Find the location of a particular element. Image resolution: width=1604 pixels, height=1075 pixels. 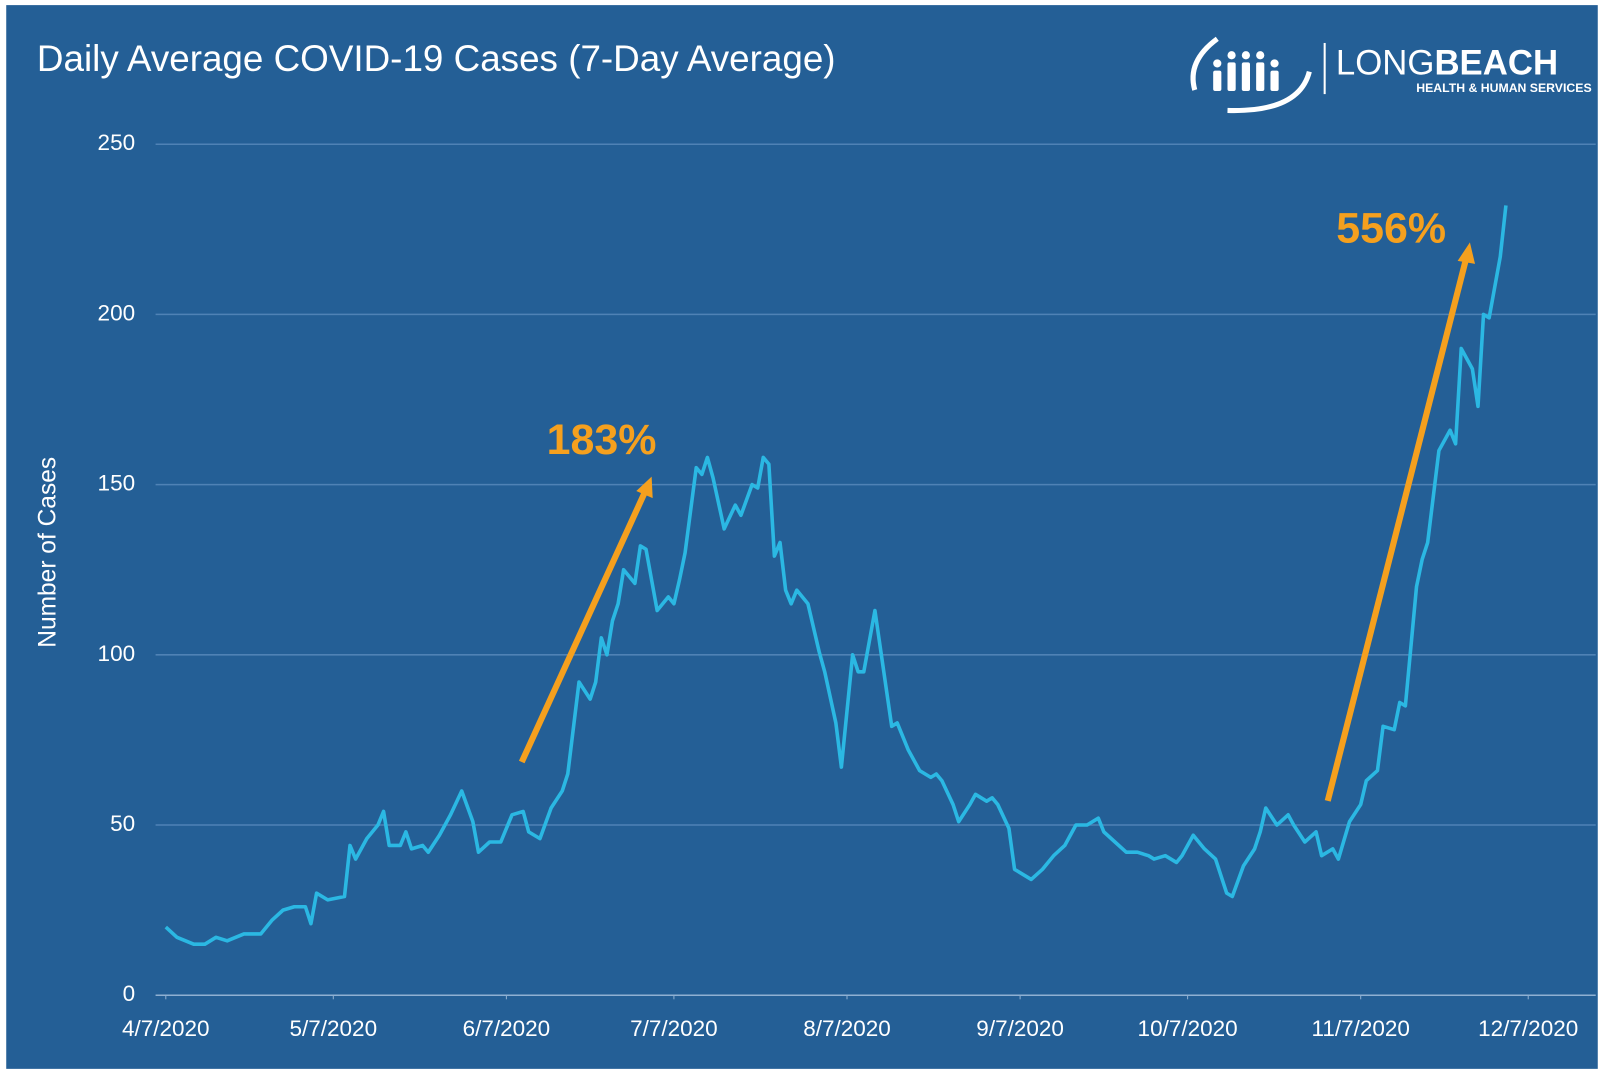

logo-text: LONGBEACH is located at coordinates (1447, 64).